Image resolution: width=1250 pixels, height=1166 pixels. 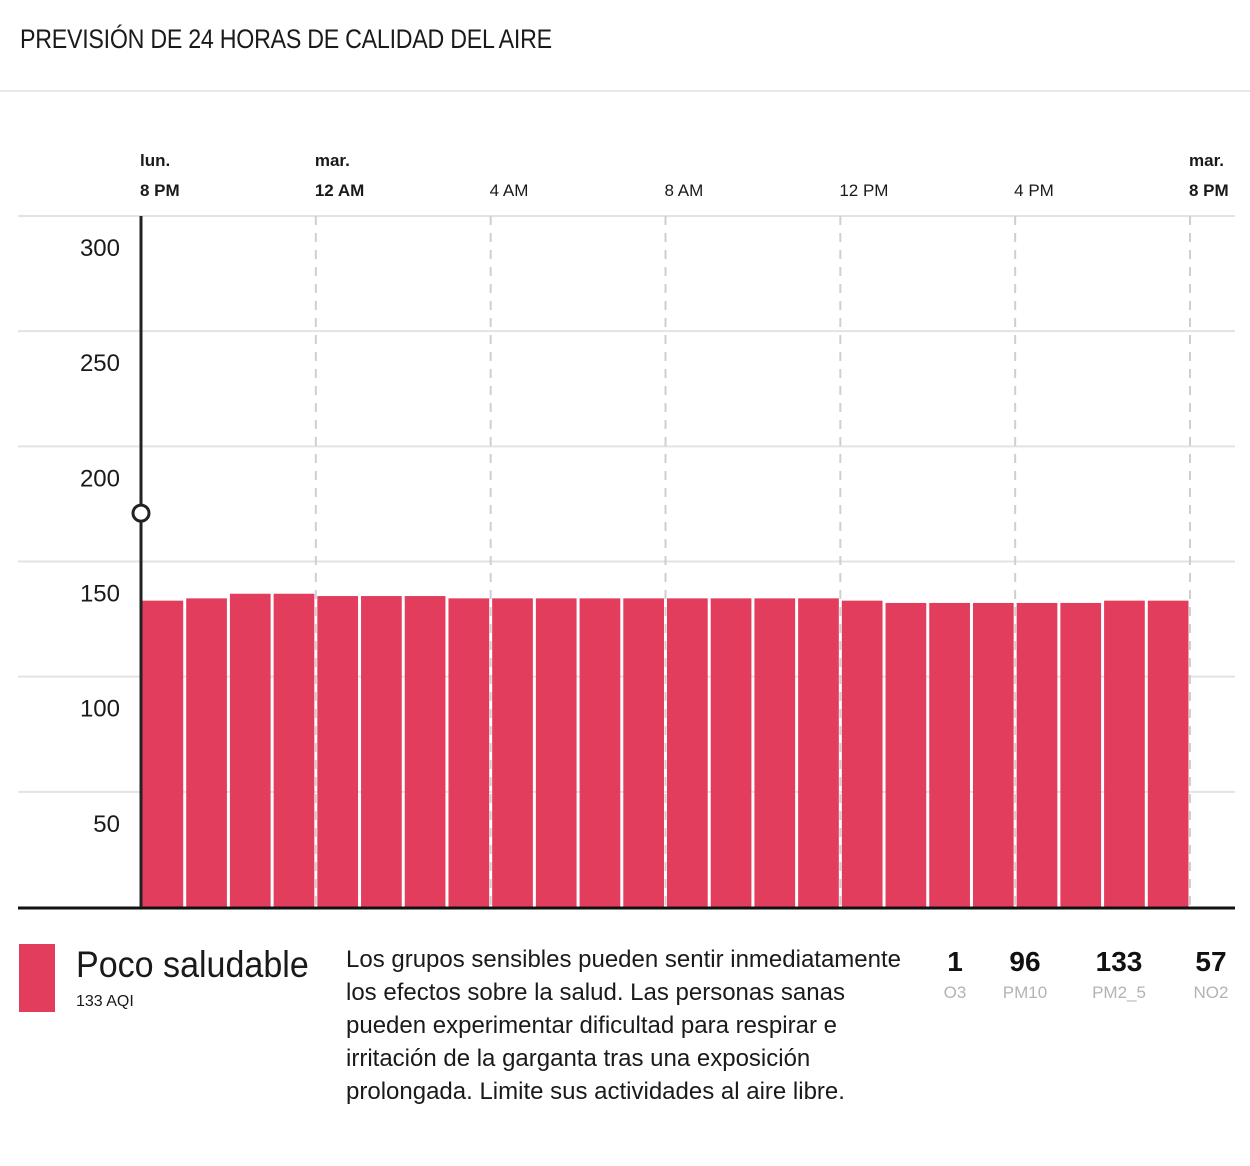 I want to click on pollutant-list: 1 O3 96 PM10 133 PM2_5 57 NO2, so click(x=1083, y=977).